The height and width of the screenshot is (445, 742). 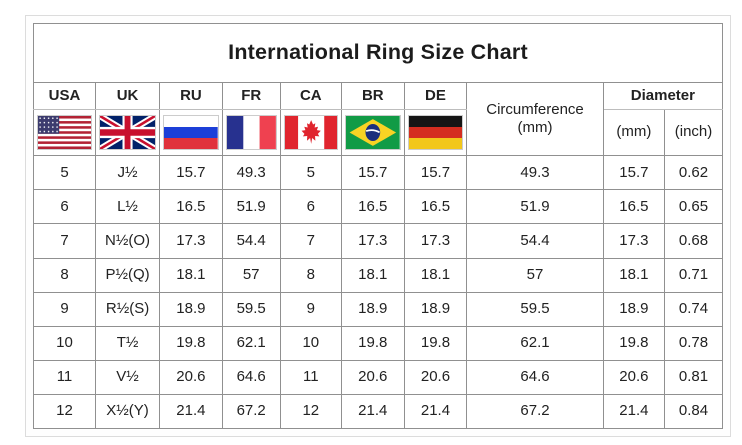 What do you see at coordinates (64, 132) in the screenshot?
I see `usa-flag-icon` at bounding box center [64, 132].